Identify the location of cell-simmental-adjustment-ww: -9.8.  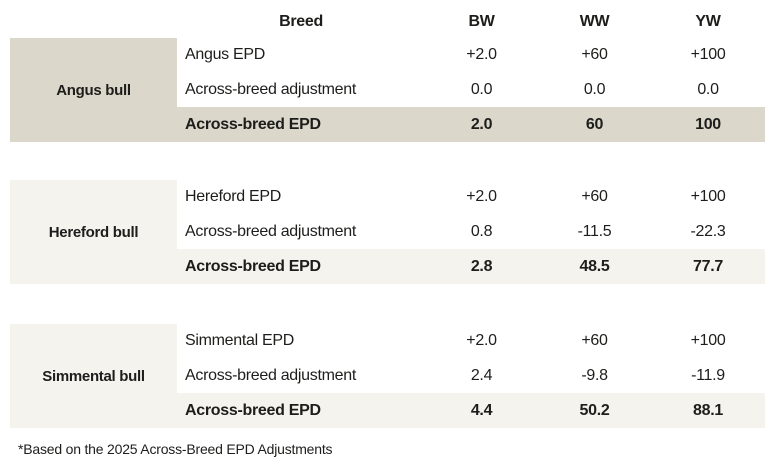
(594, 376).